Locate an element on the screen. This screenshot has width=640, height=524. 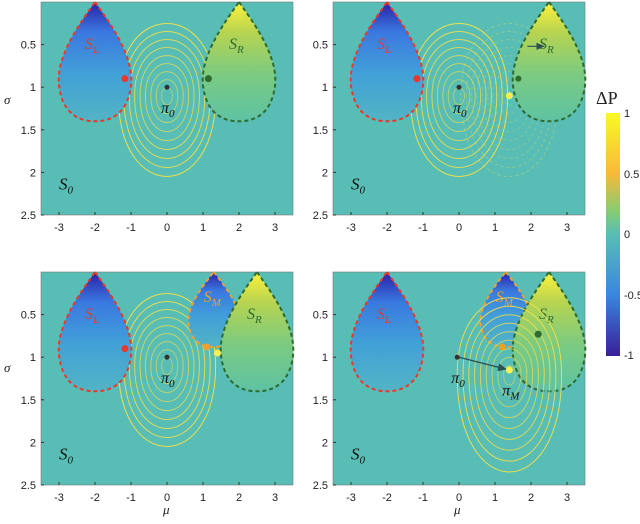
region-R is located at coordinates (239, 61).